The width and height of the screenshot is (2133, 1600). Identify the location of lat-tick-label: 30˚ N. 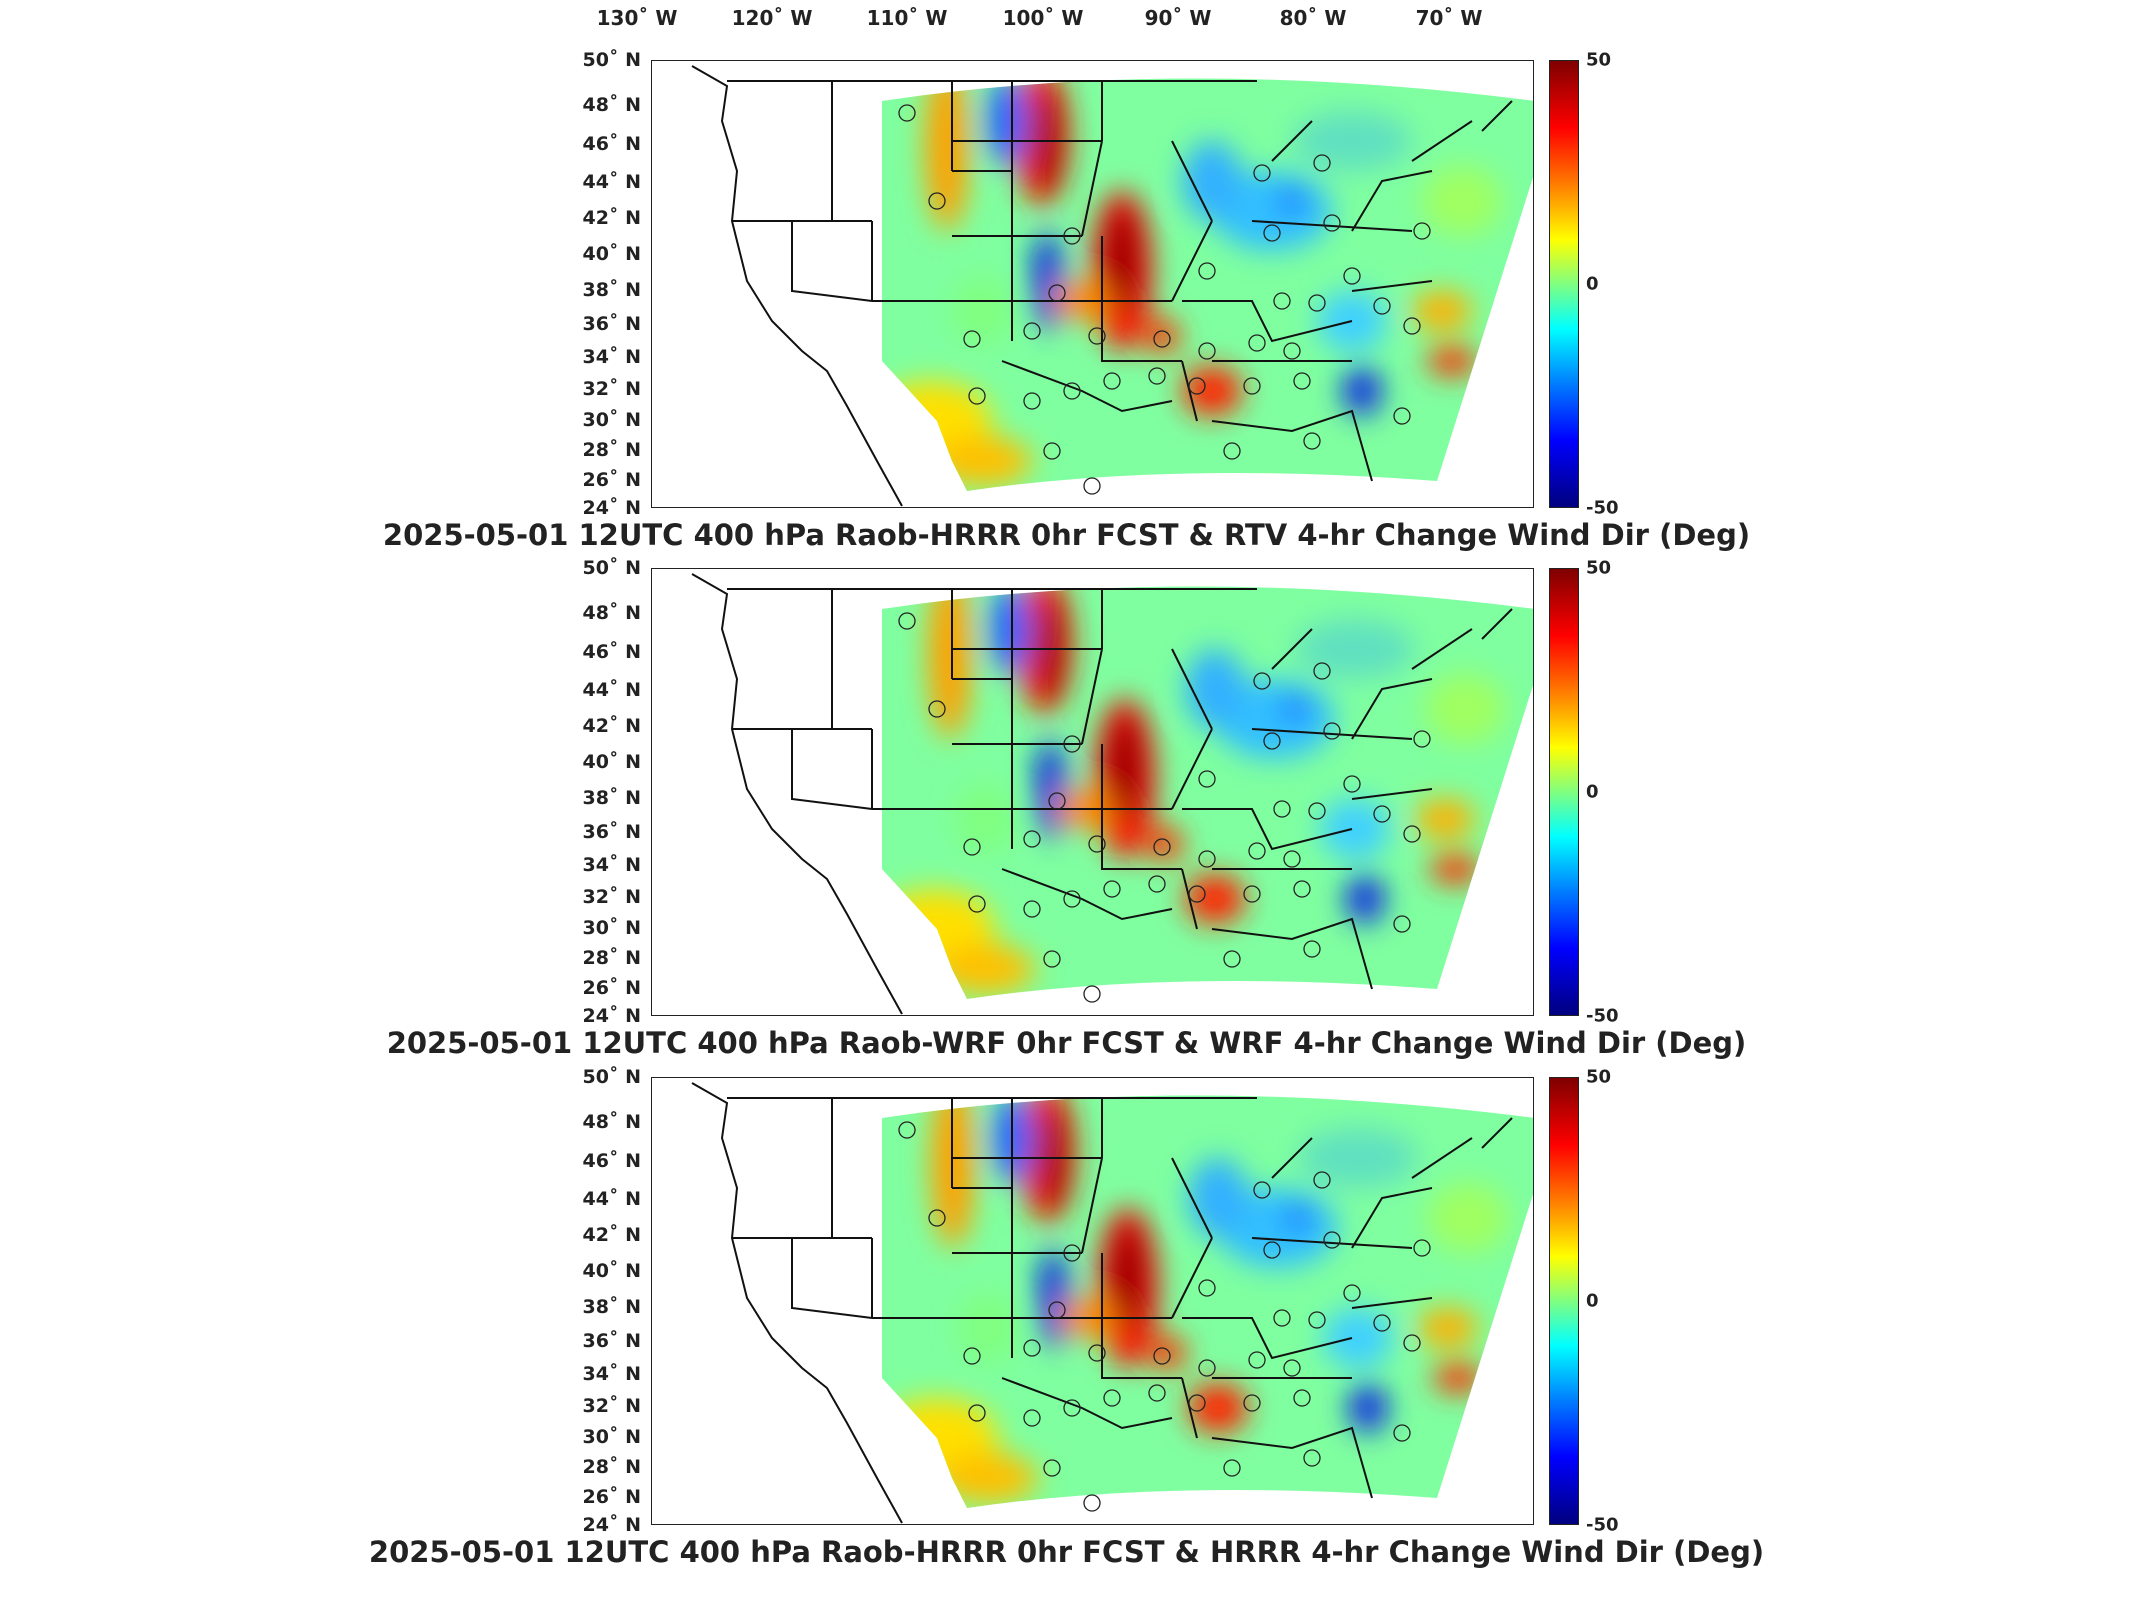
(611, 420).